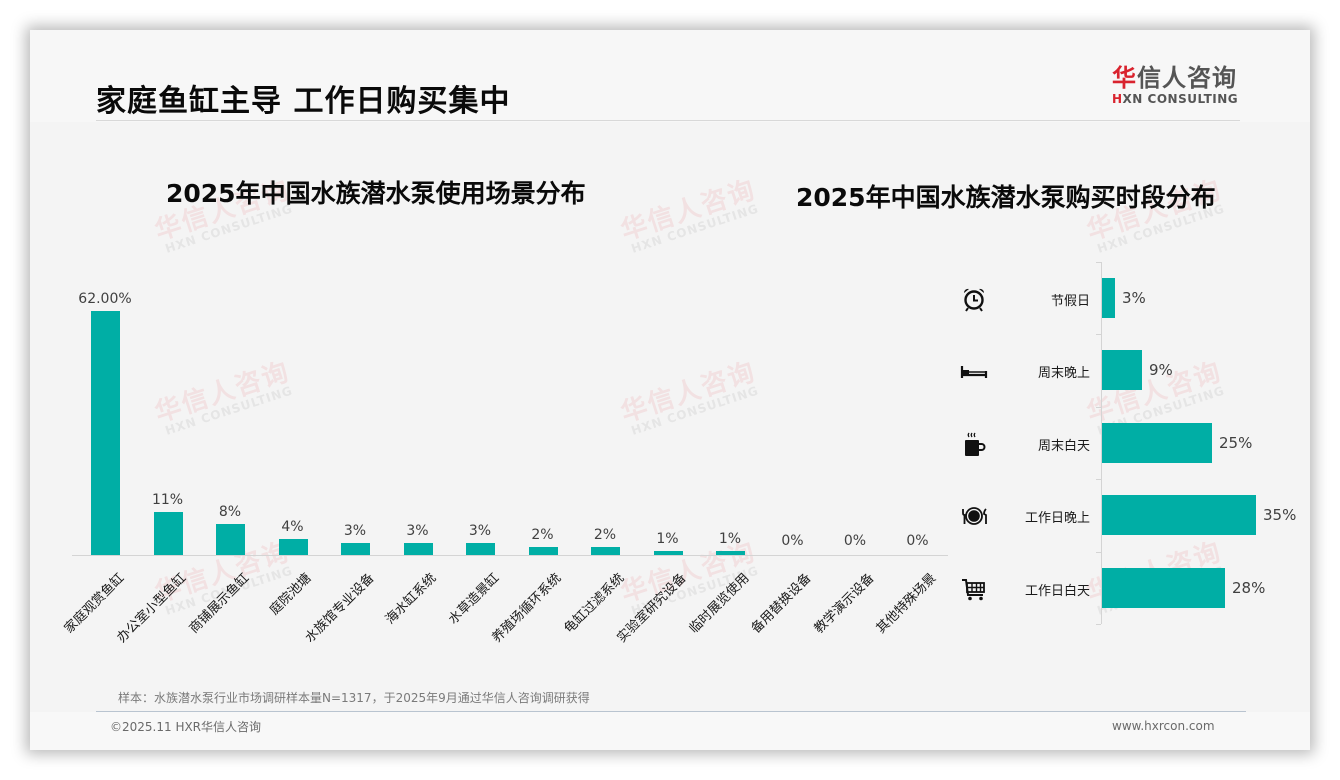 The width and height of the screenshot is (1340, 780). What do you see at coordinates (1101, 443) in the screenshot?
I see `y-axis` at bounding box center [1101, 443].